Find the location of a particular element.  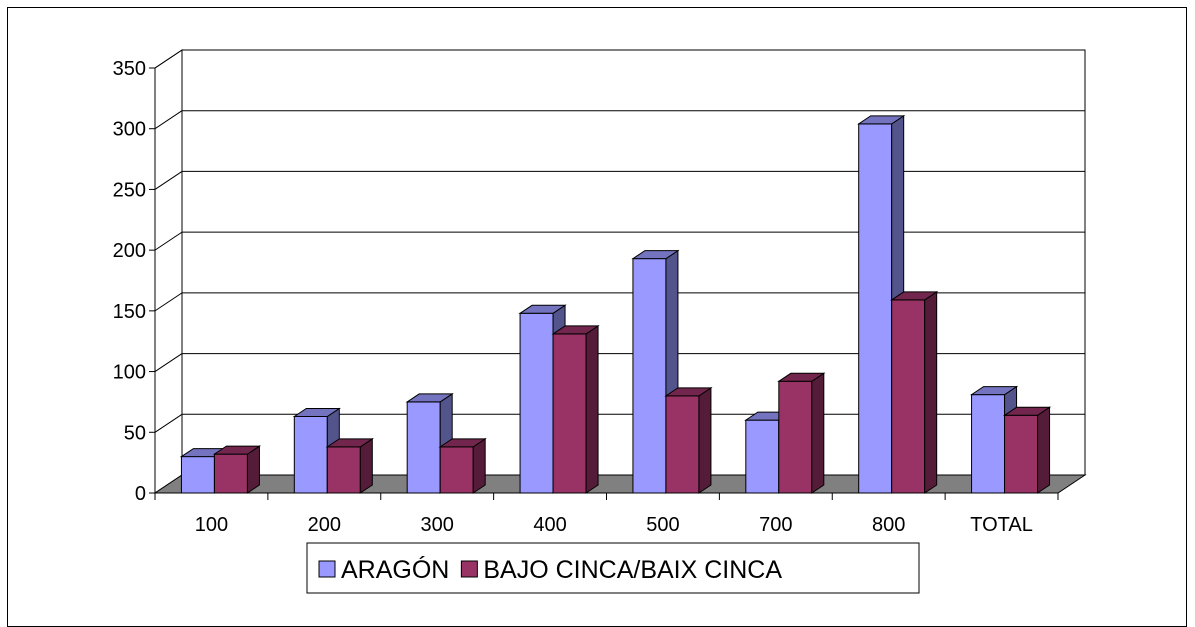

y-tick-label: 0 is located at coordinates (140, 494).